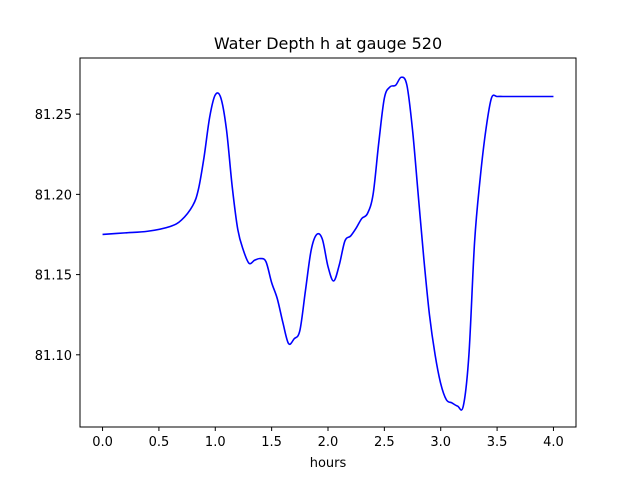  What do you see at coordinates (497, 442) in the screenshot?
I see `x-tick-label: 3.5` at bounding box center [497, 442].